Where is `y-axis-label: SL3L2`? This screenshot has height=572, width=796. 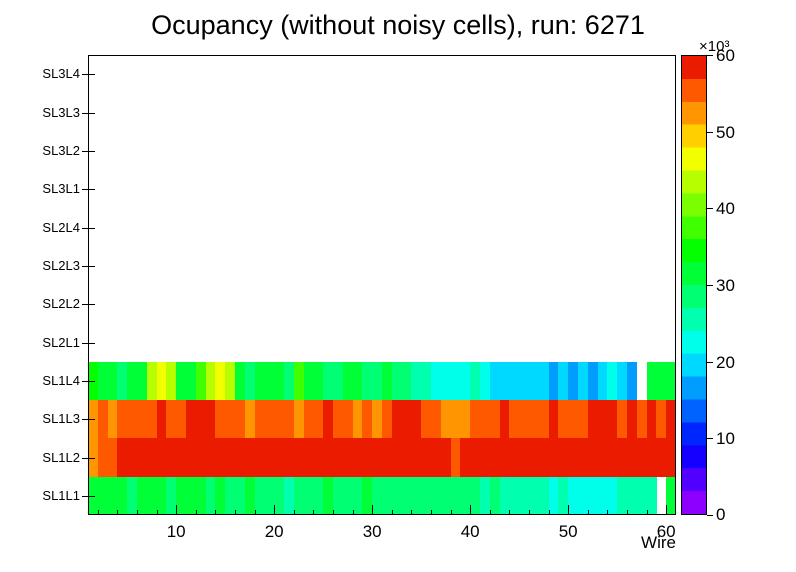
y-axis-label: SL3L2 is located at coordinates (61, 150).